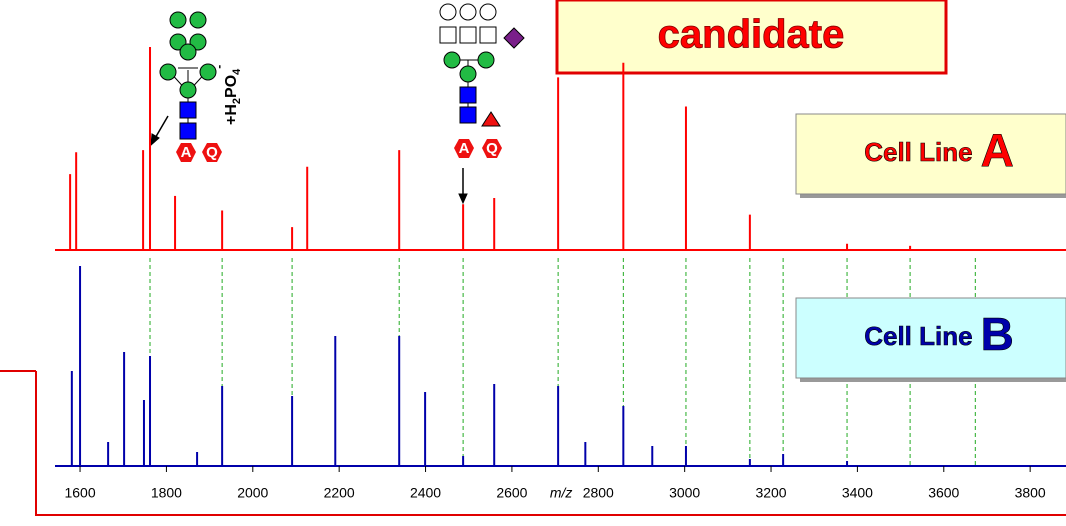  I want to click on x-tick-label: 3800, so click(1030, 493).